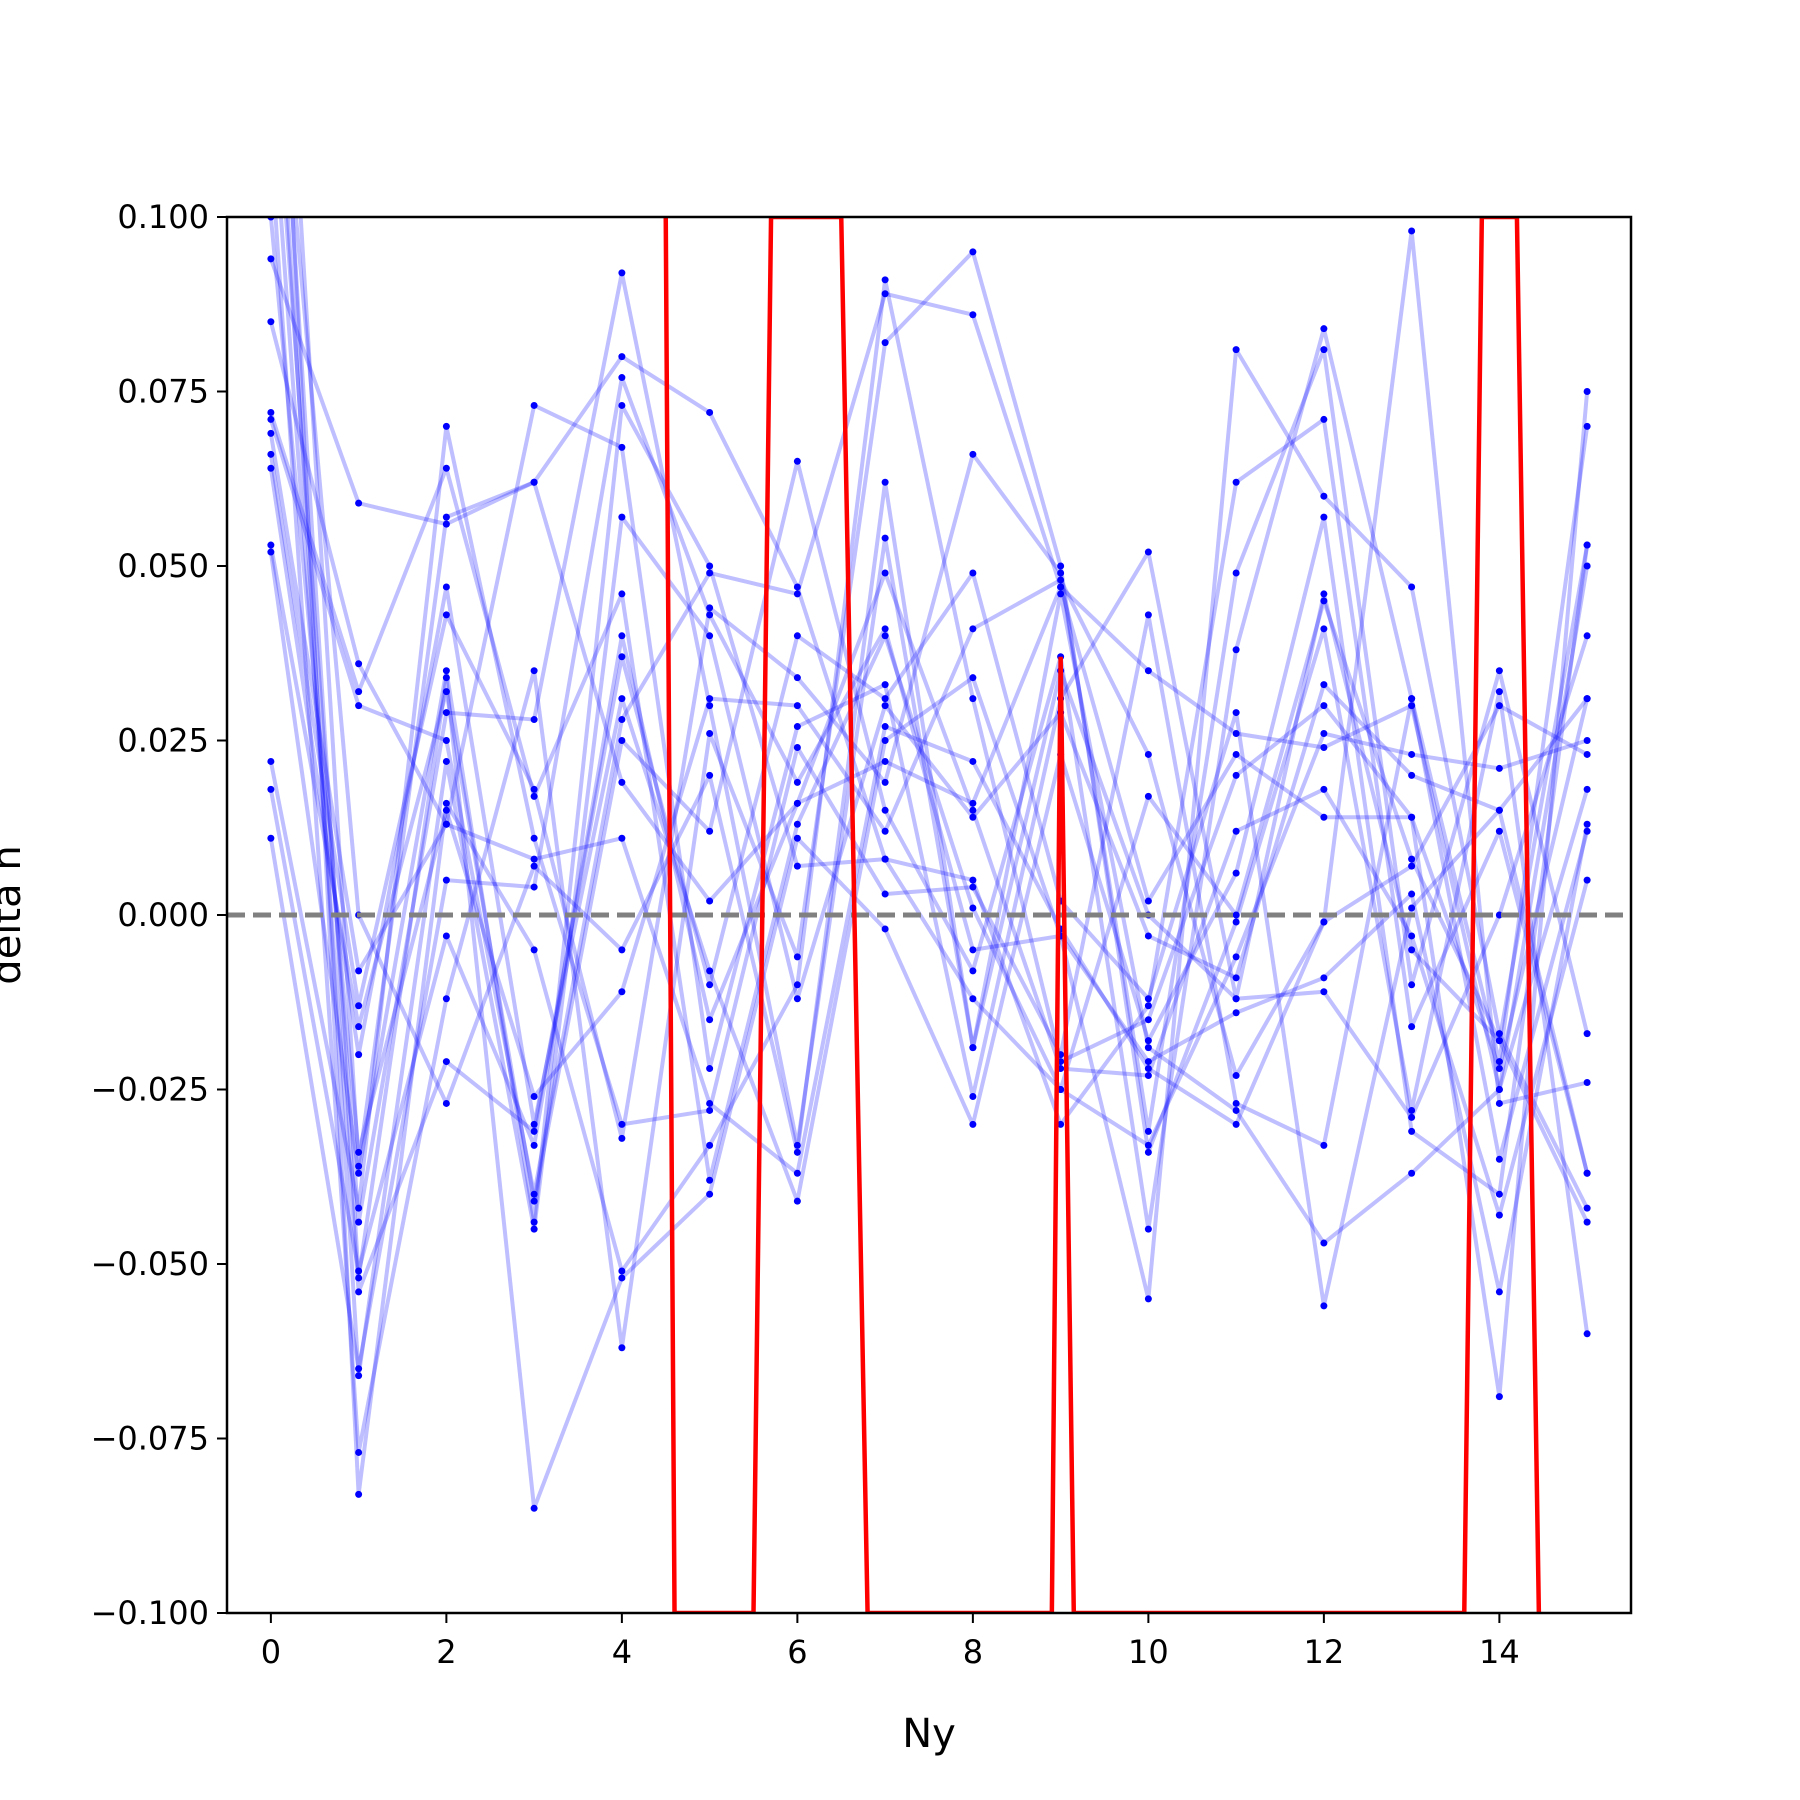  What do you see at coordinates (150, 1613) in the screenshot?
I see `y-tick-label: −0.100` at bounding box center [150, 1613].